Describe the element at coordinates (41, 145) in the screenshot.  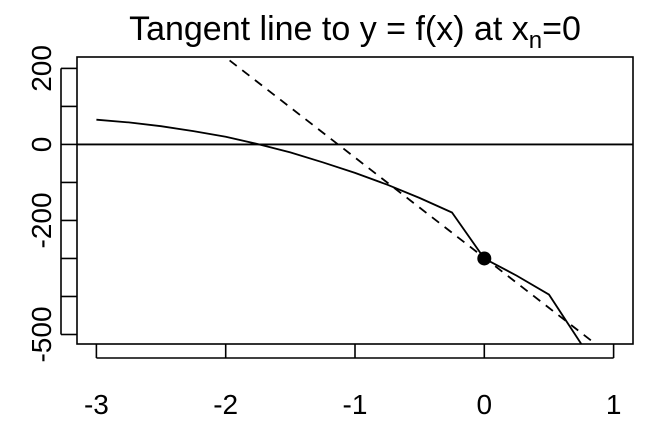
I see `y-tick-label-2: 0` at that location.